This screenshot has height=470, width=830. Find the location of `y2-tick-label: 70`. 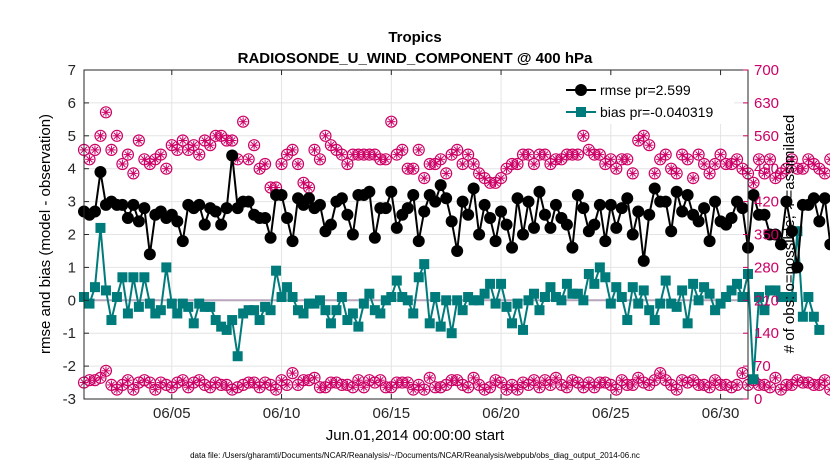

y2-tick-label: 70 is located at coordinates (762, 366).